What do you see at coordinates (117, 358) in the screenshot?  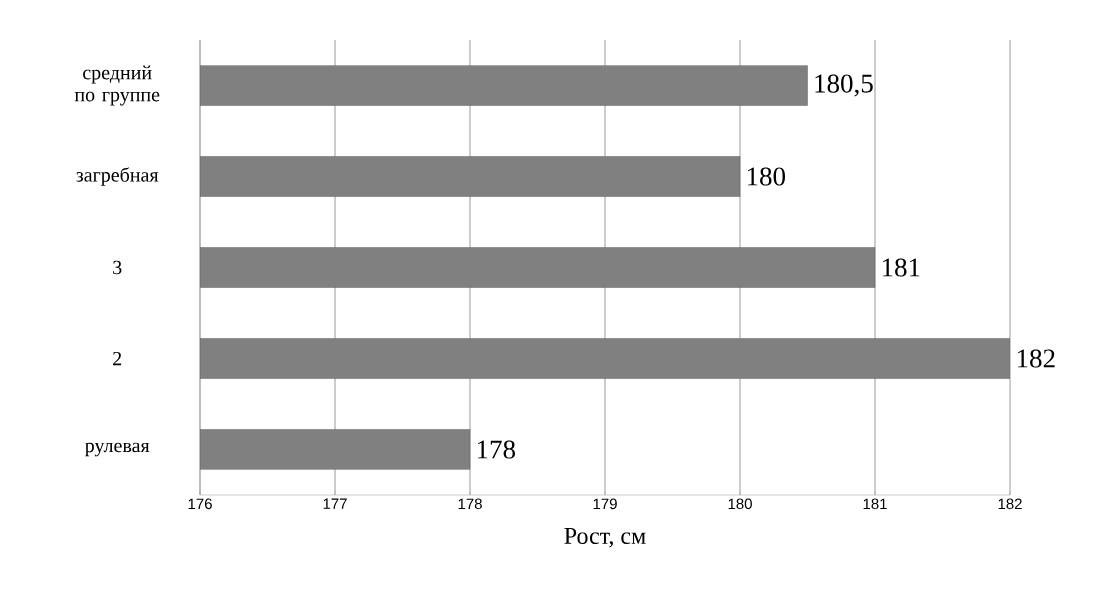 I see `y-tick-label: 2` at bounding box center [117, 358].